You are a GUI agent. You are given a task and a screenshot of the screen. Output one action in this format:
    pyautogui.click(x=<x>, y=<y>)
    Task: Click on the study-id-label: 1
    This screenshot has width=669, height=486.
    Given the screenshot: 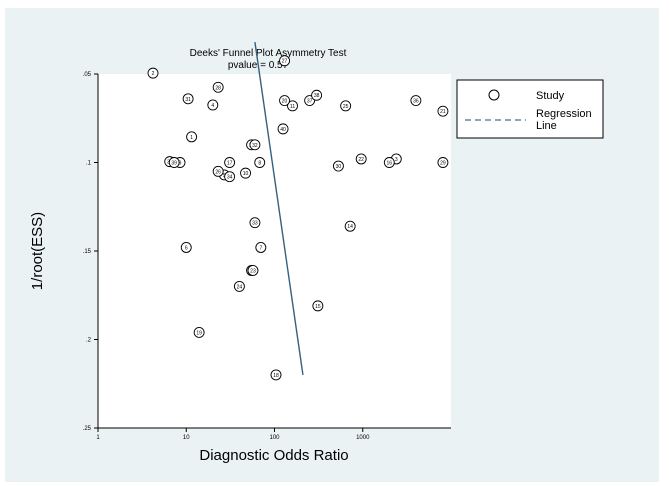 What is the action you would take?
    pyautogui.click(x=191, y=138)
    